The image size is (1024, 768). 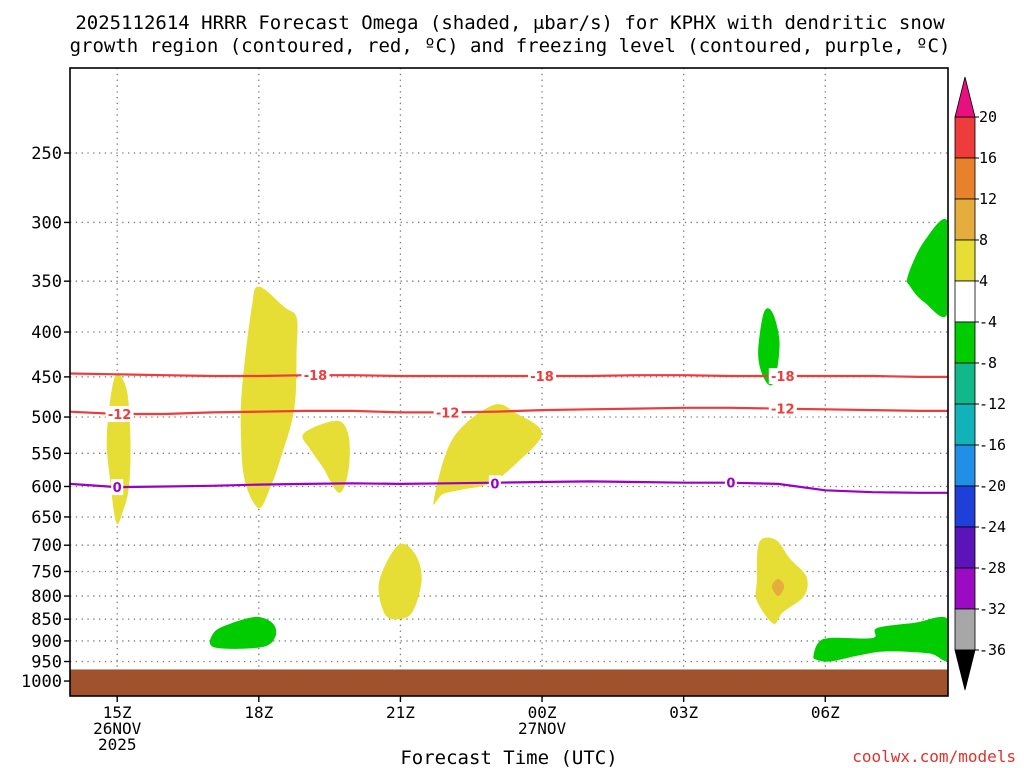 I want to click on x-tick-label: 03Z, so click(x=683, y=712).